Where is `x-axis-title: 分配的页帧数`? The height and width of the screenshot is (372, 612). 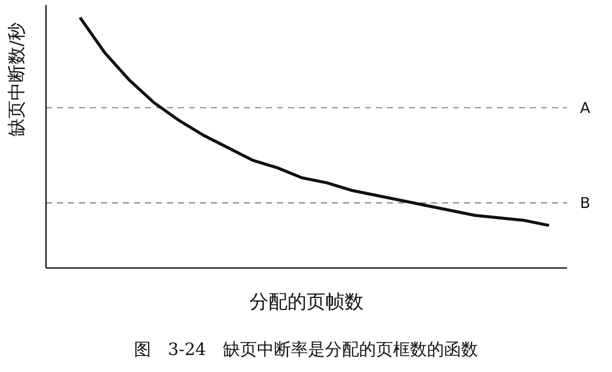 x-axis-title: 分配的页帧数 is located at coordinates (307, 302).